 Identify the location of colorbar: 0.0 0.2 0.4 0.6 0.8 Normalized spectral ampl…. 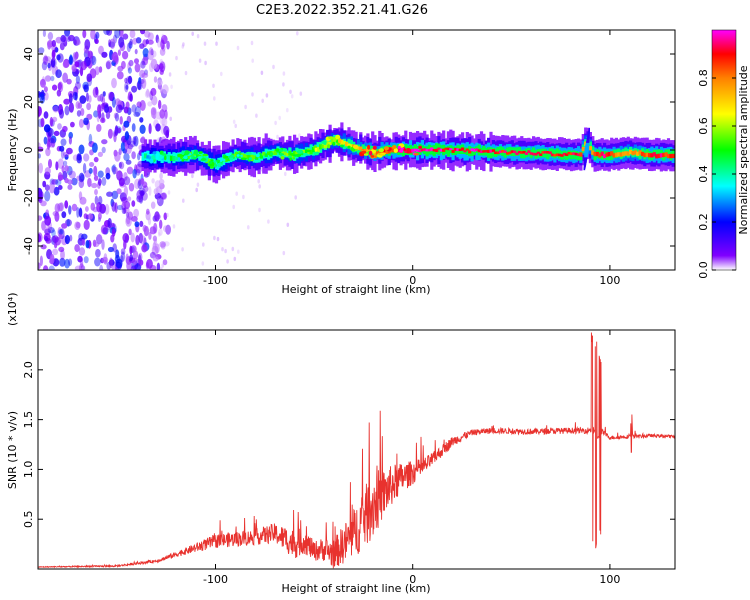
(723, 154).